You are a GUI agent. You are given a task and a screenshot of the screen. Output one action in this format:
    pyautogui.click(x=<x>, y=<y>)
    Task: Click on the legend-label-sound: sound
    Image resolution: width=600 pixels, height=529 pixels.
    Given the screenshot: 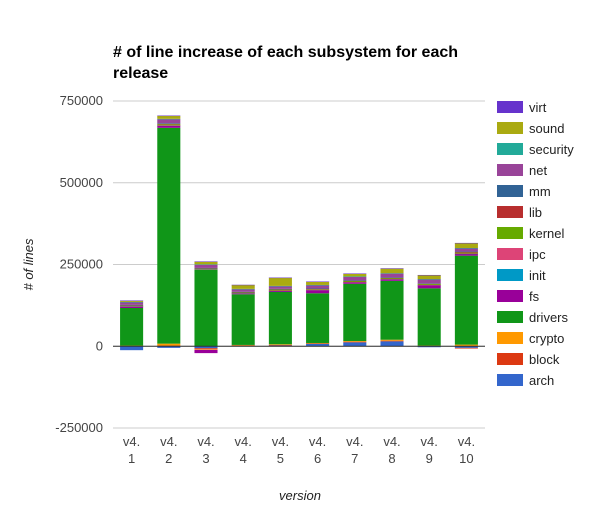 What is the action you would take?
    pyautogui.click(x=546, y=128)
    